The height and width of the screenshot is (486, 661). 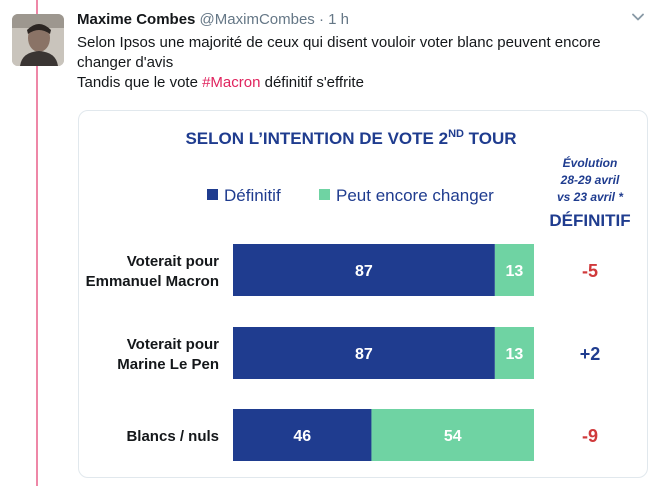 I want to click on legend-label-definitif: Définitif, so click(x=252, y=195).